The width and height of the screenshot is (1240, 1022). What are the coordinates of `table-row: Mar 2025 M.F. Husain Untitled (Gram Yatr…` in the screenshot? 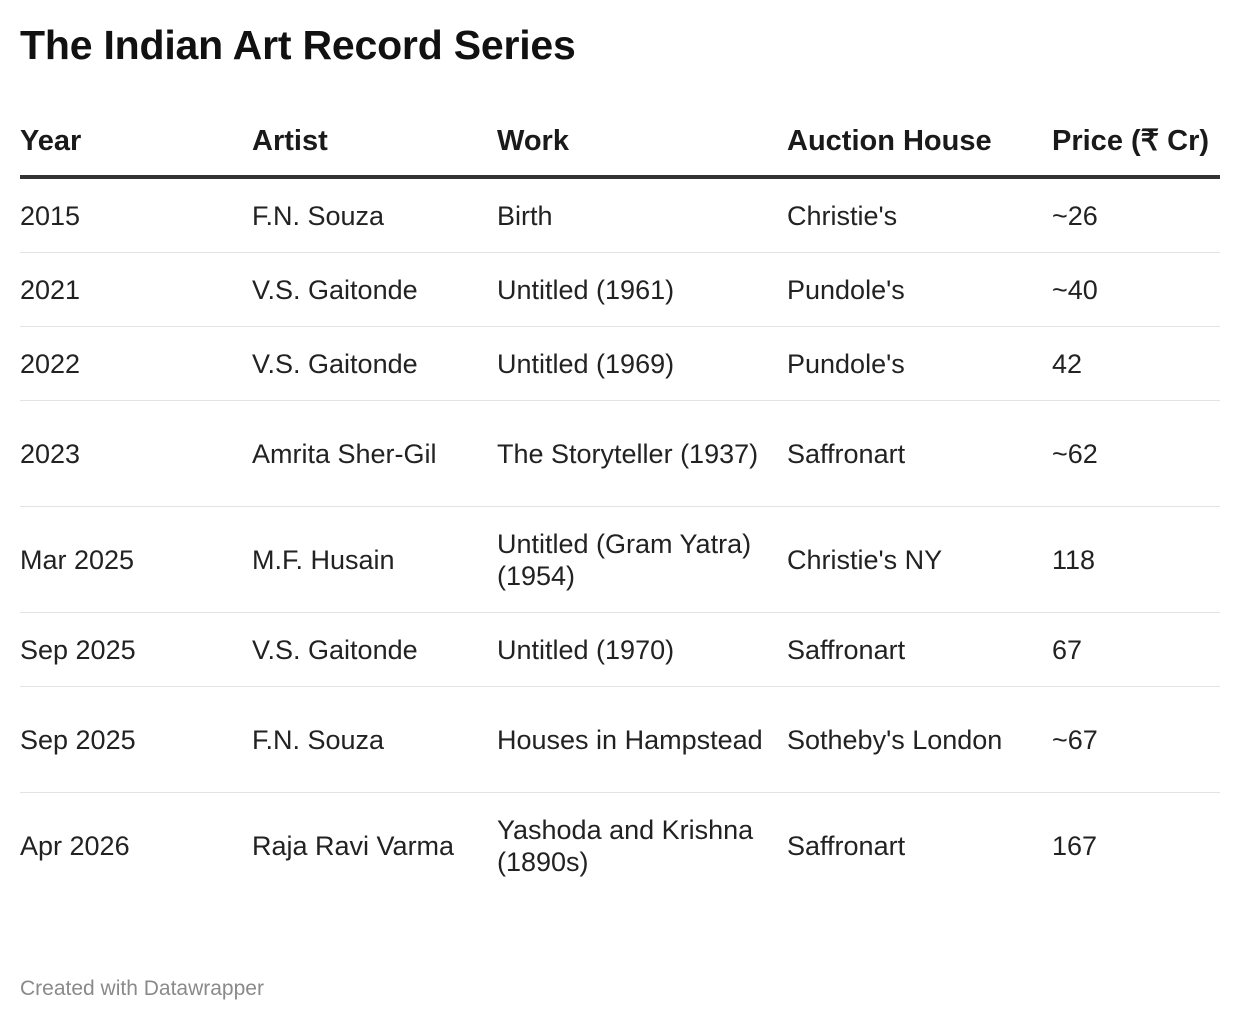 It's located at (620, 559).